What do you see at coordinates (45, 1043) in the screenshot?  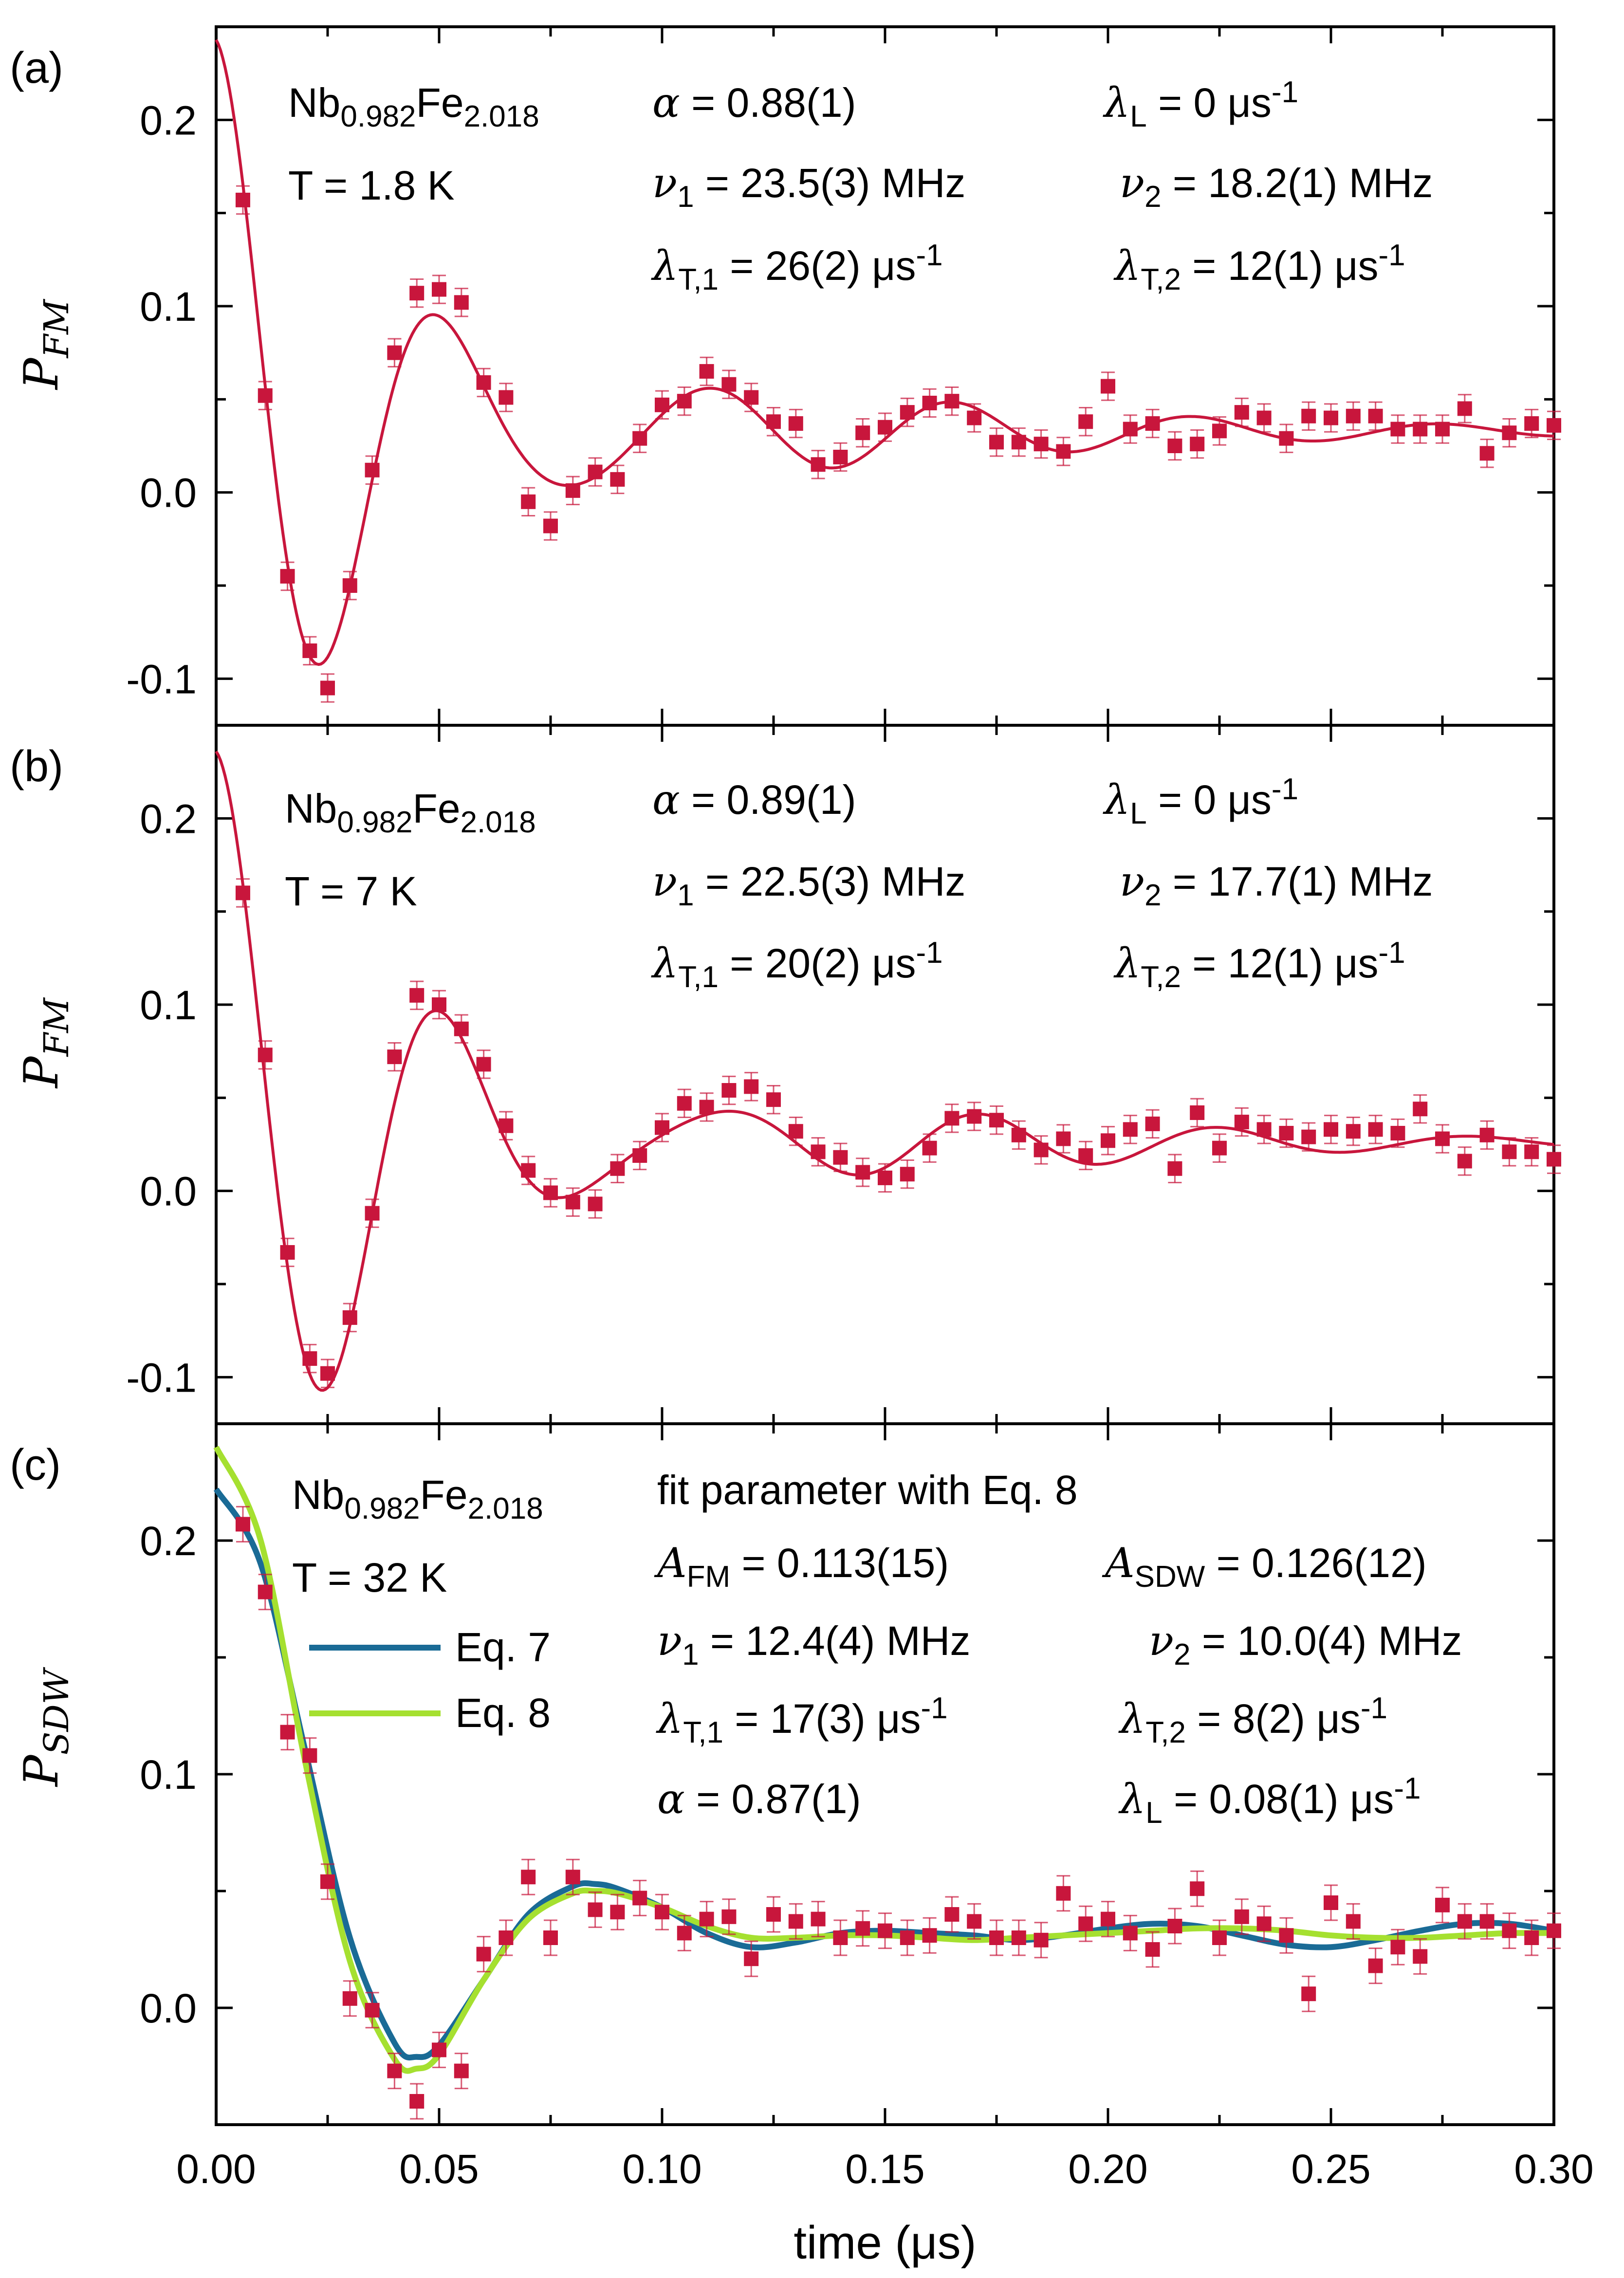 I see `panel-b-ylabel: PFM` at bounding box center [45, 1043].